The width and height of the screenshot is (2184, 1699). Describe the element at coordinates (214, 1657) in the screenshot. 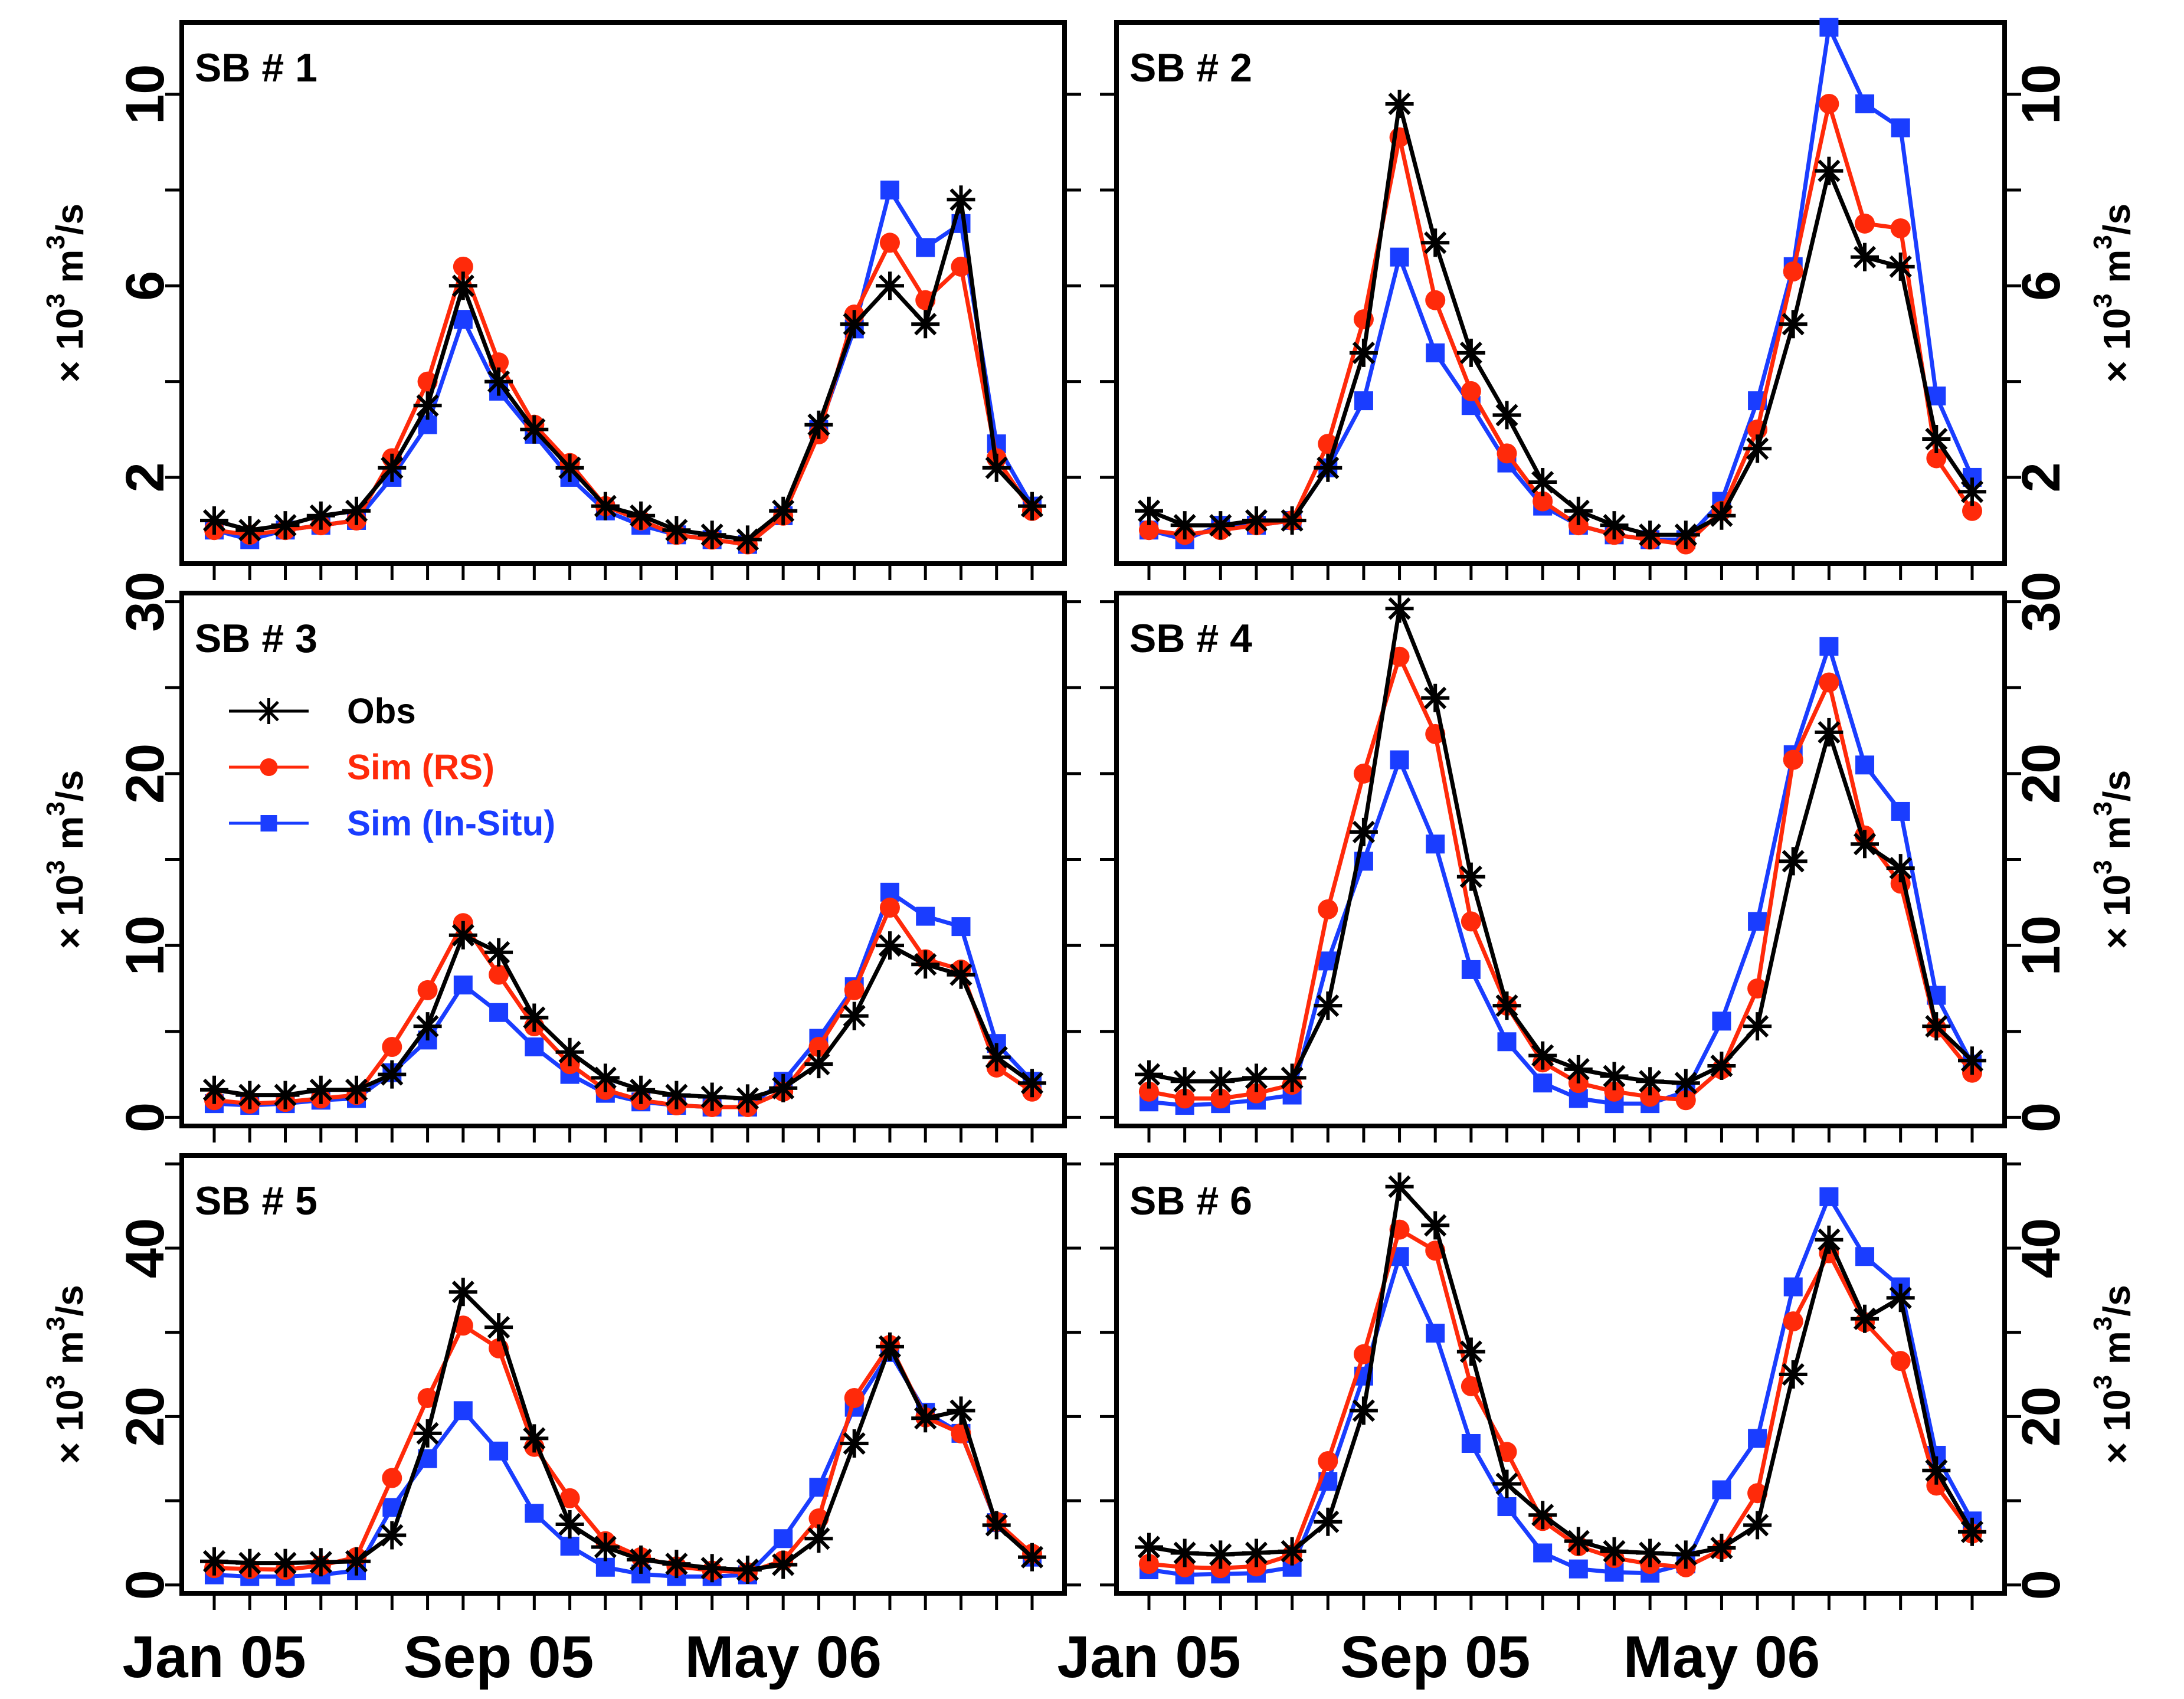

I see `x-tick-label: Jan 05` at that location.